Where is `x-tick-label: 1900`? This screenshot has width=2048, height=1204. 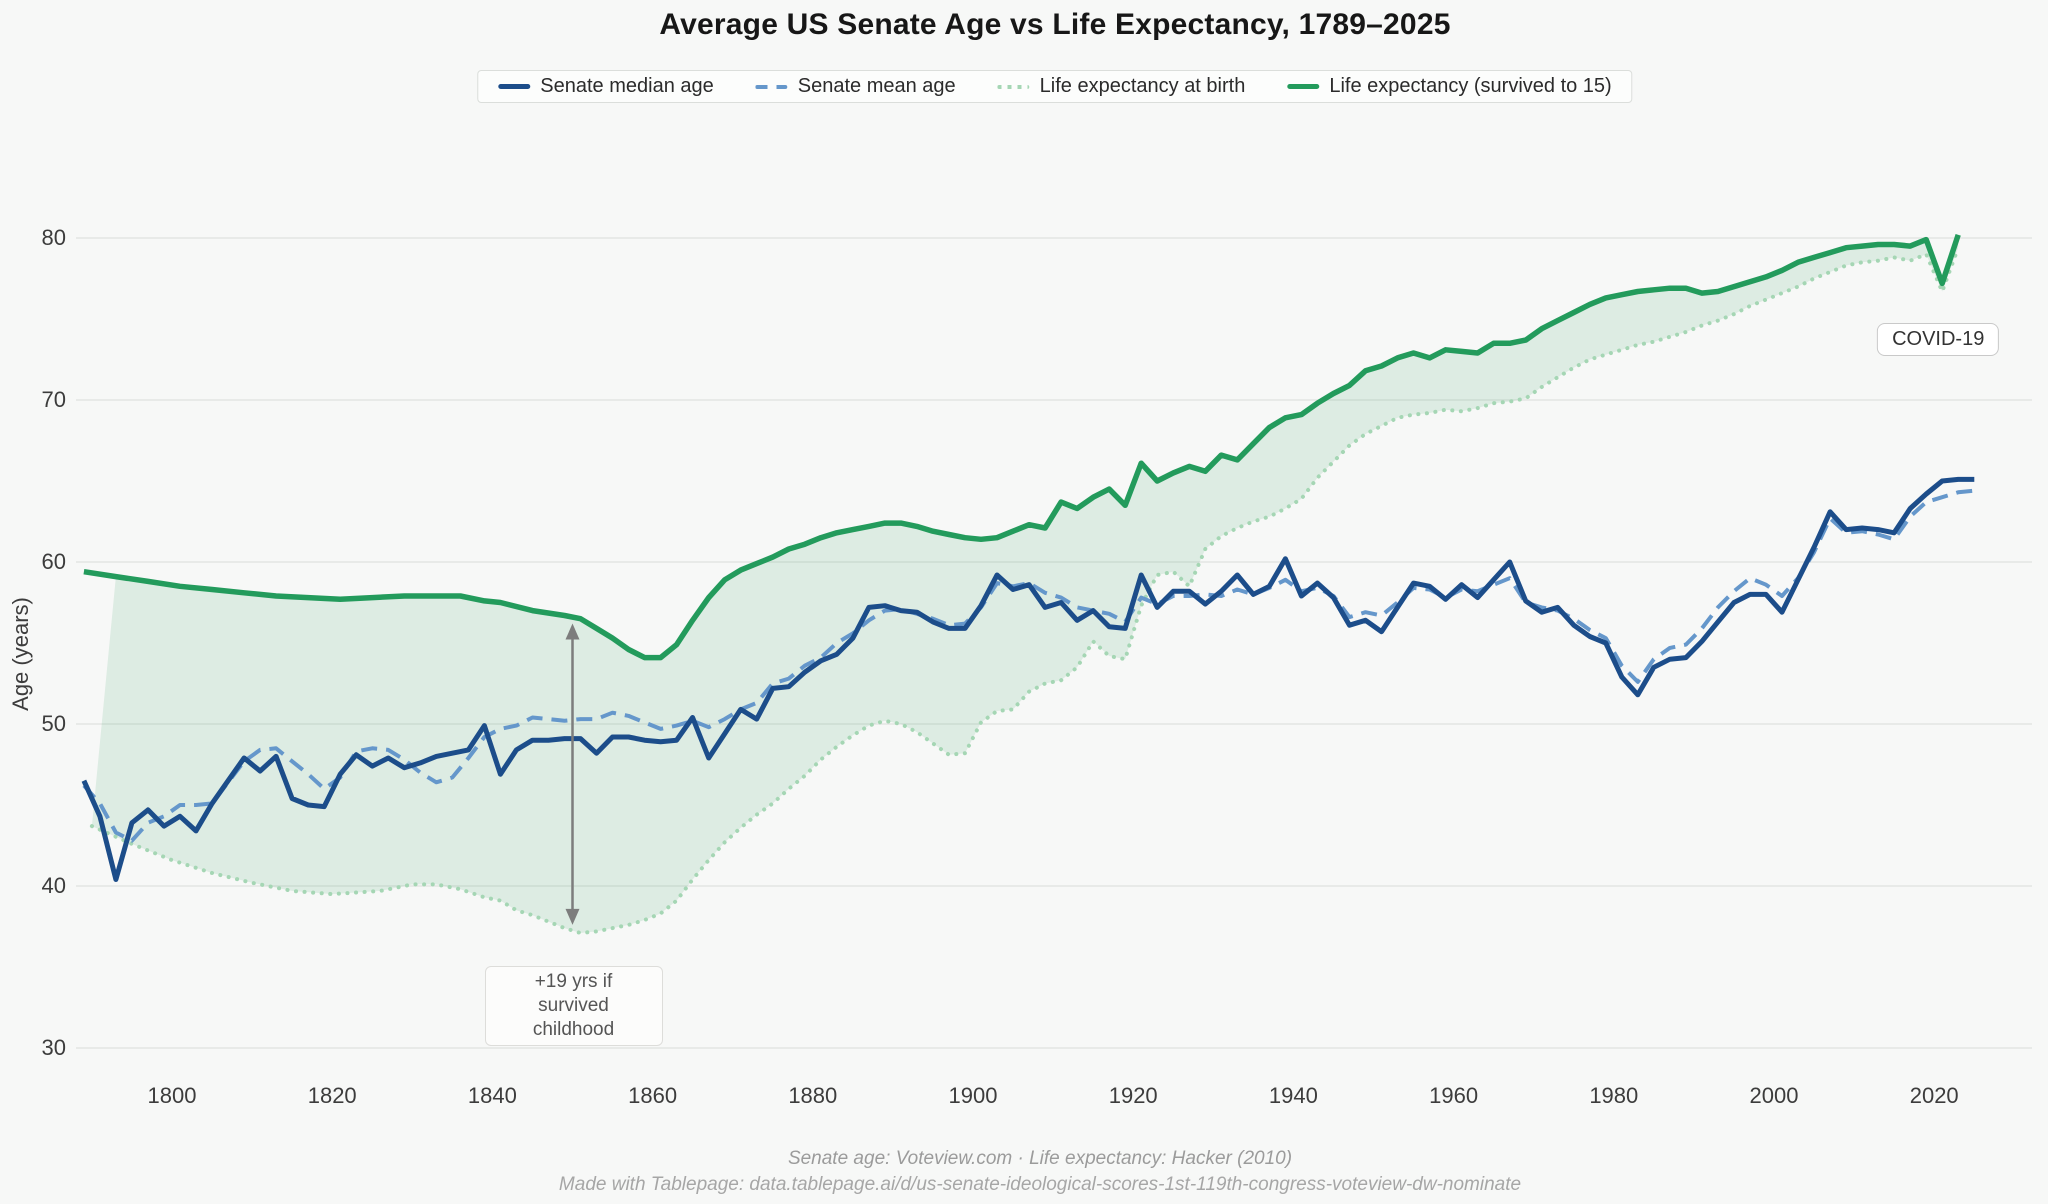 x-tick-label: 1900 is located at coordinates (973, 1095).